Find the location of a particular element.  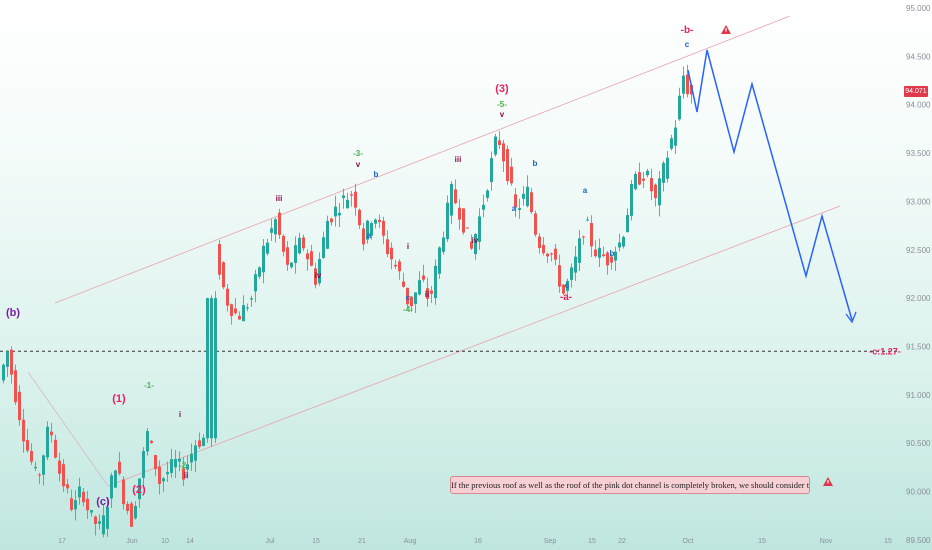

label-sub-iii-2: iii is located at coordinates (458, 159).